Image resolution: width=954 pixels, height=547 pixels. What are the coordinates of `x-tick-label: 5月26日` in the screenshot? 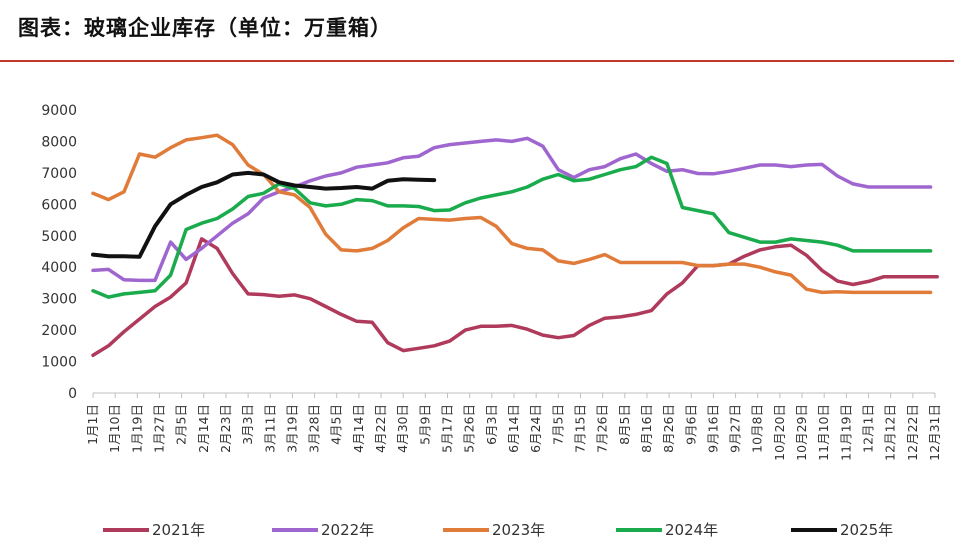 It's located at (469, 428).